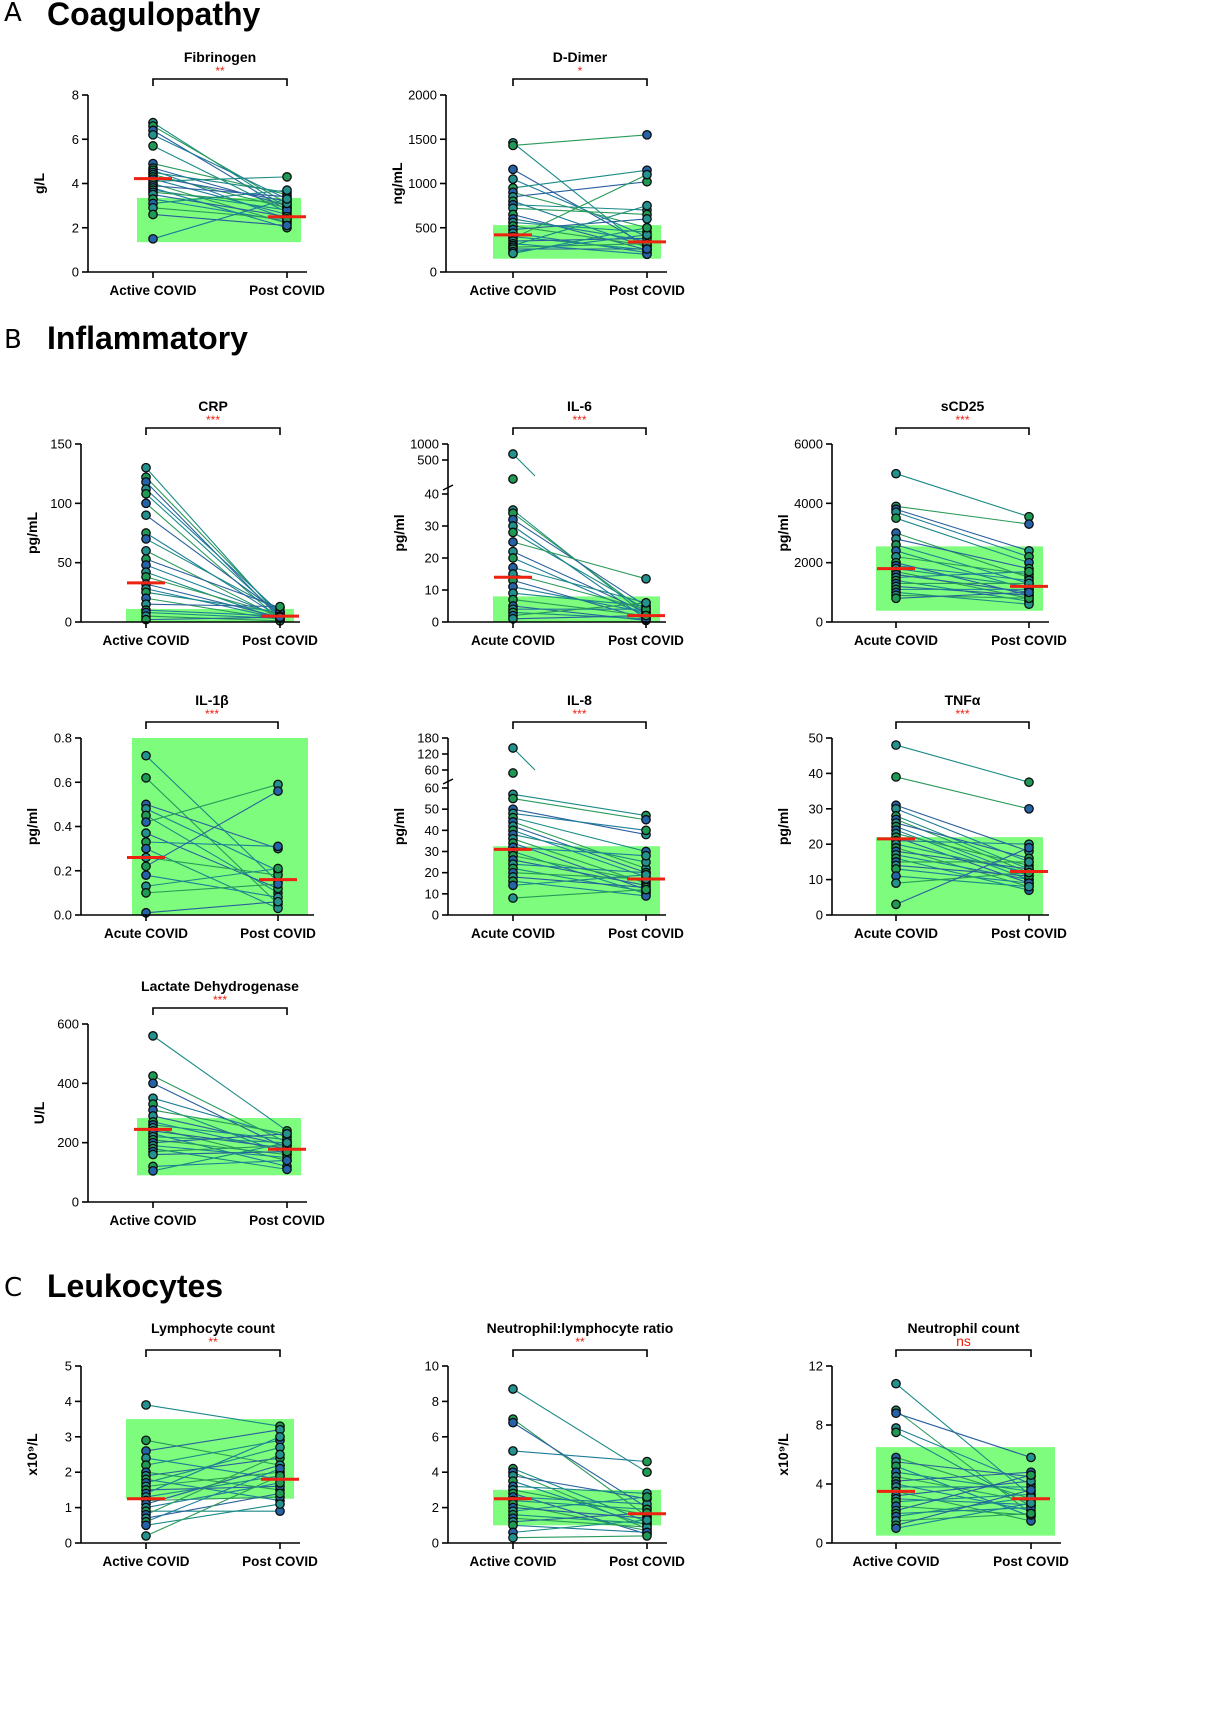  I want to click on y-tick-label: 30, so click(432, 851).